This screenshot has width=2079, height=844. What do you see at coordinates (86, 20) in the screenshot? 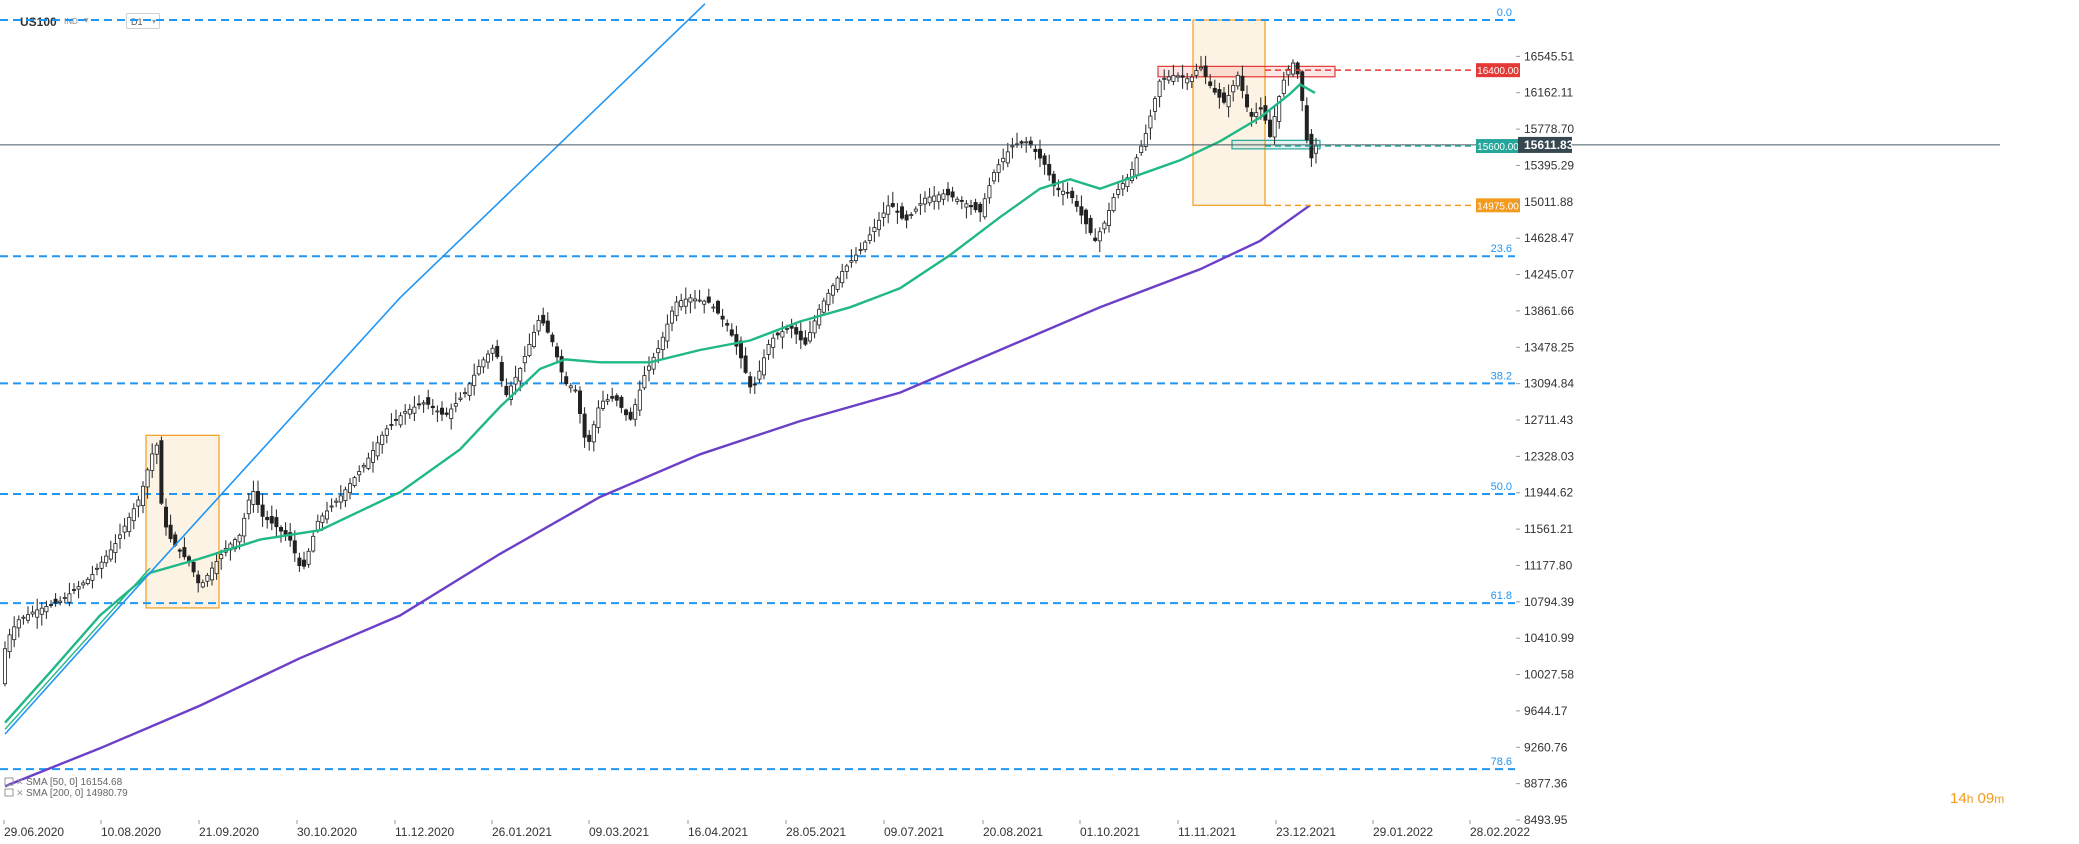
I see `symbol-dropdown-icon: ▾` at bounding box center [86, 20].